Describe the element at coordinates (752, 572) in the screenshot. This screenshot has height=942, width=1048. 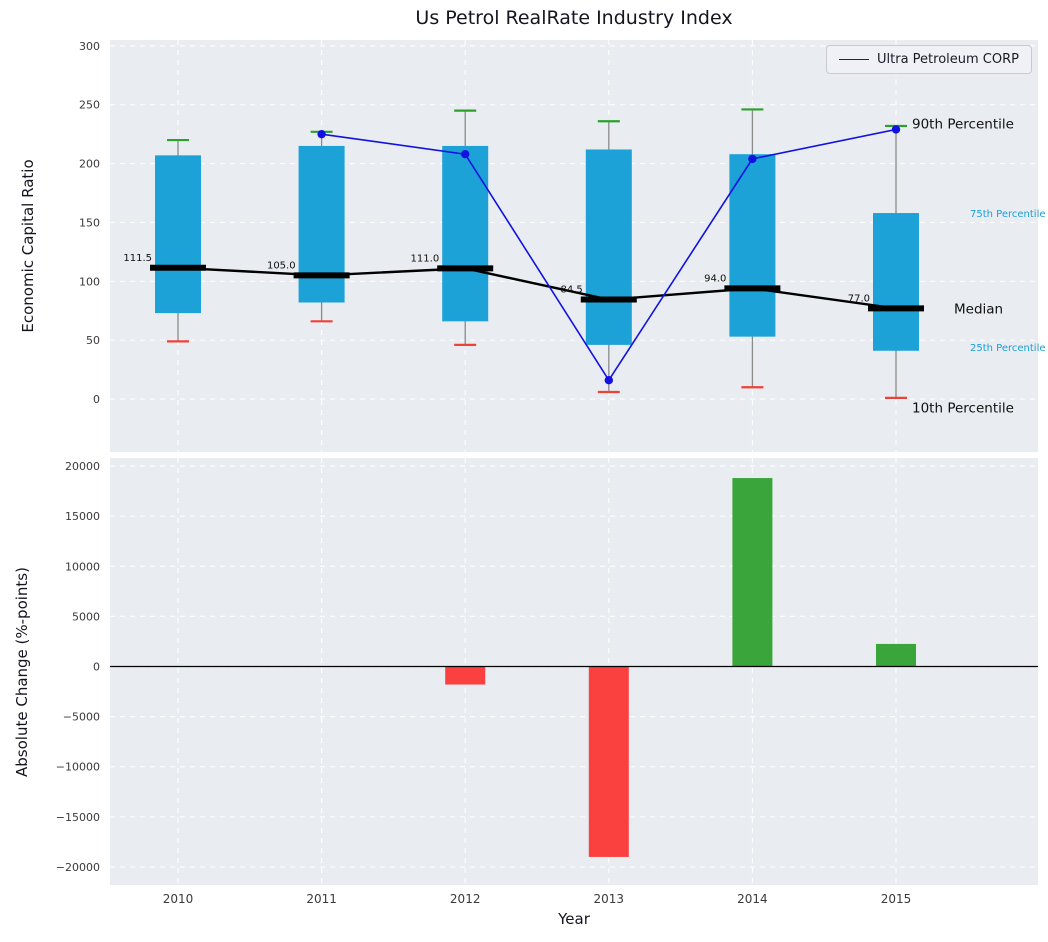
I see `change-bar-2014` at that location.